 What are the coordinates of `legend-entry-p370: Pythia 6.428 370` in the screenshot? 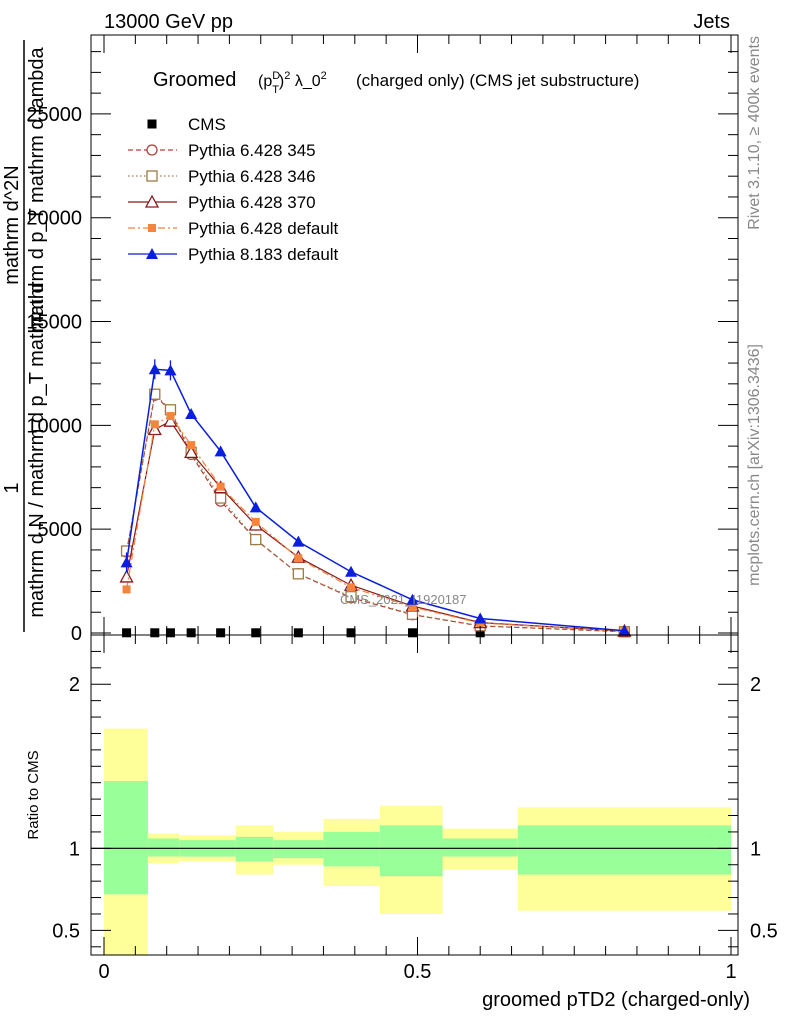 It's located at (222, 202).